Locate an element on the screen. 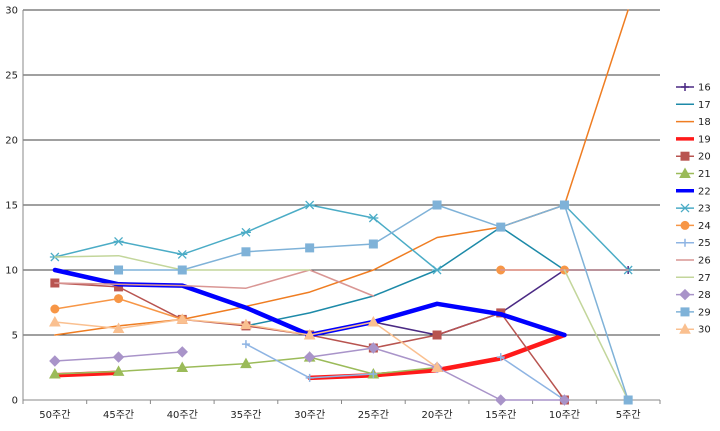 This screenshot has height=431, width=720. x-tick-label: 35주간 is located at coordinates (245, 415).